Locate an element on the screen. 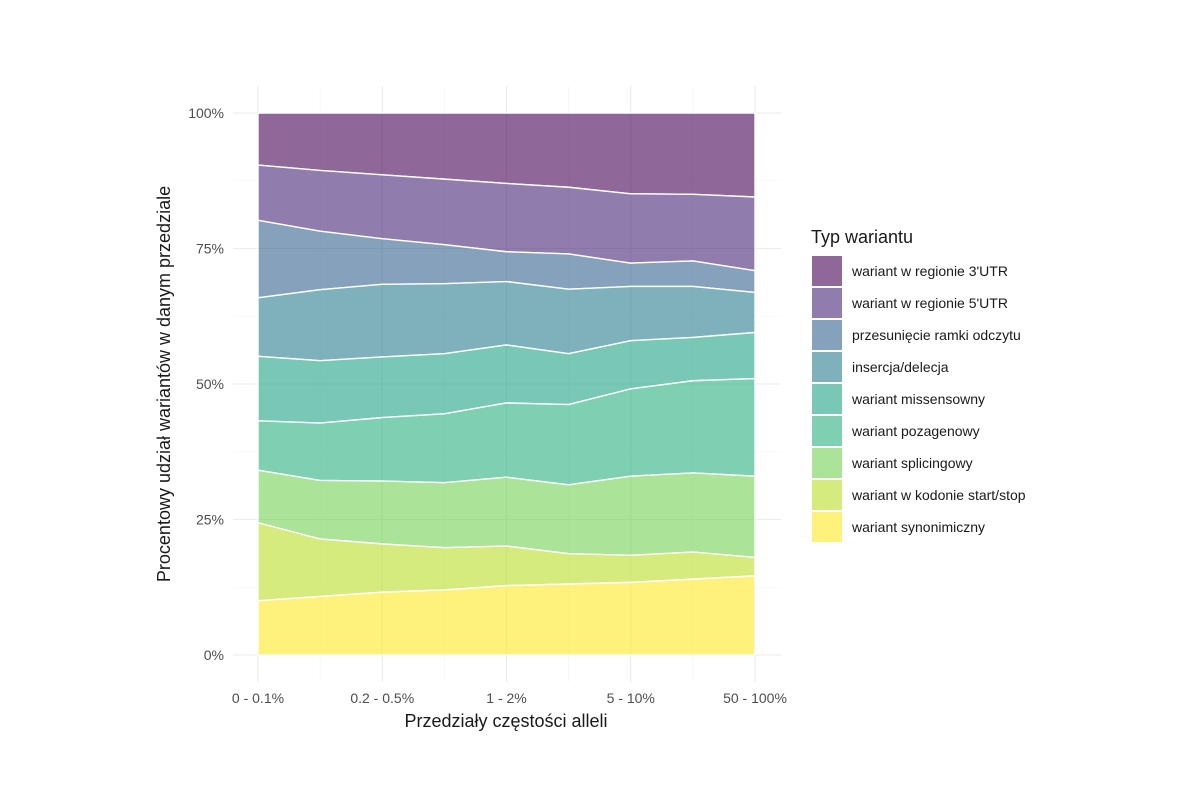  y-tick-label: 25% is located at coordinates (210, 520).